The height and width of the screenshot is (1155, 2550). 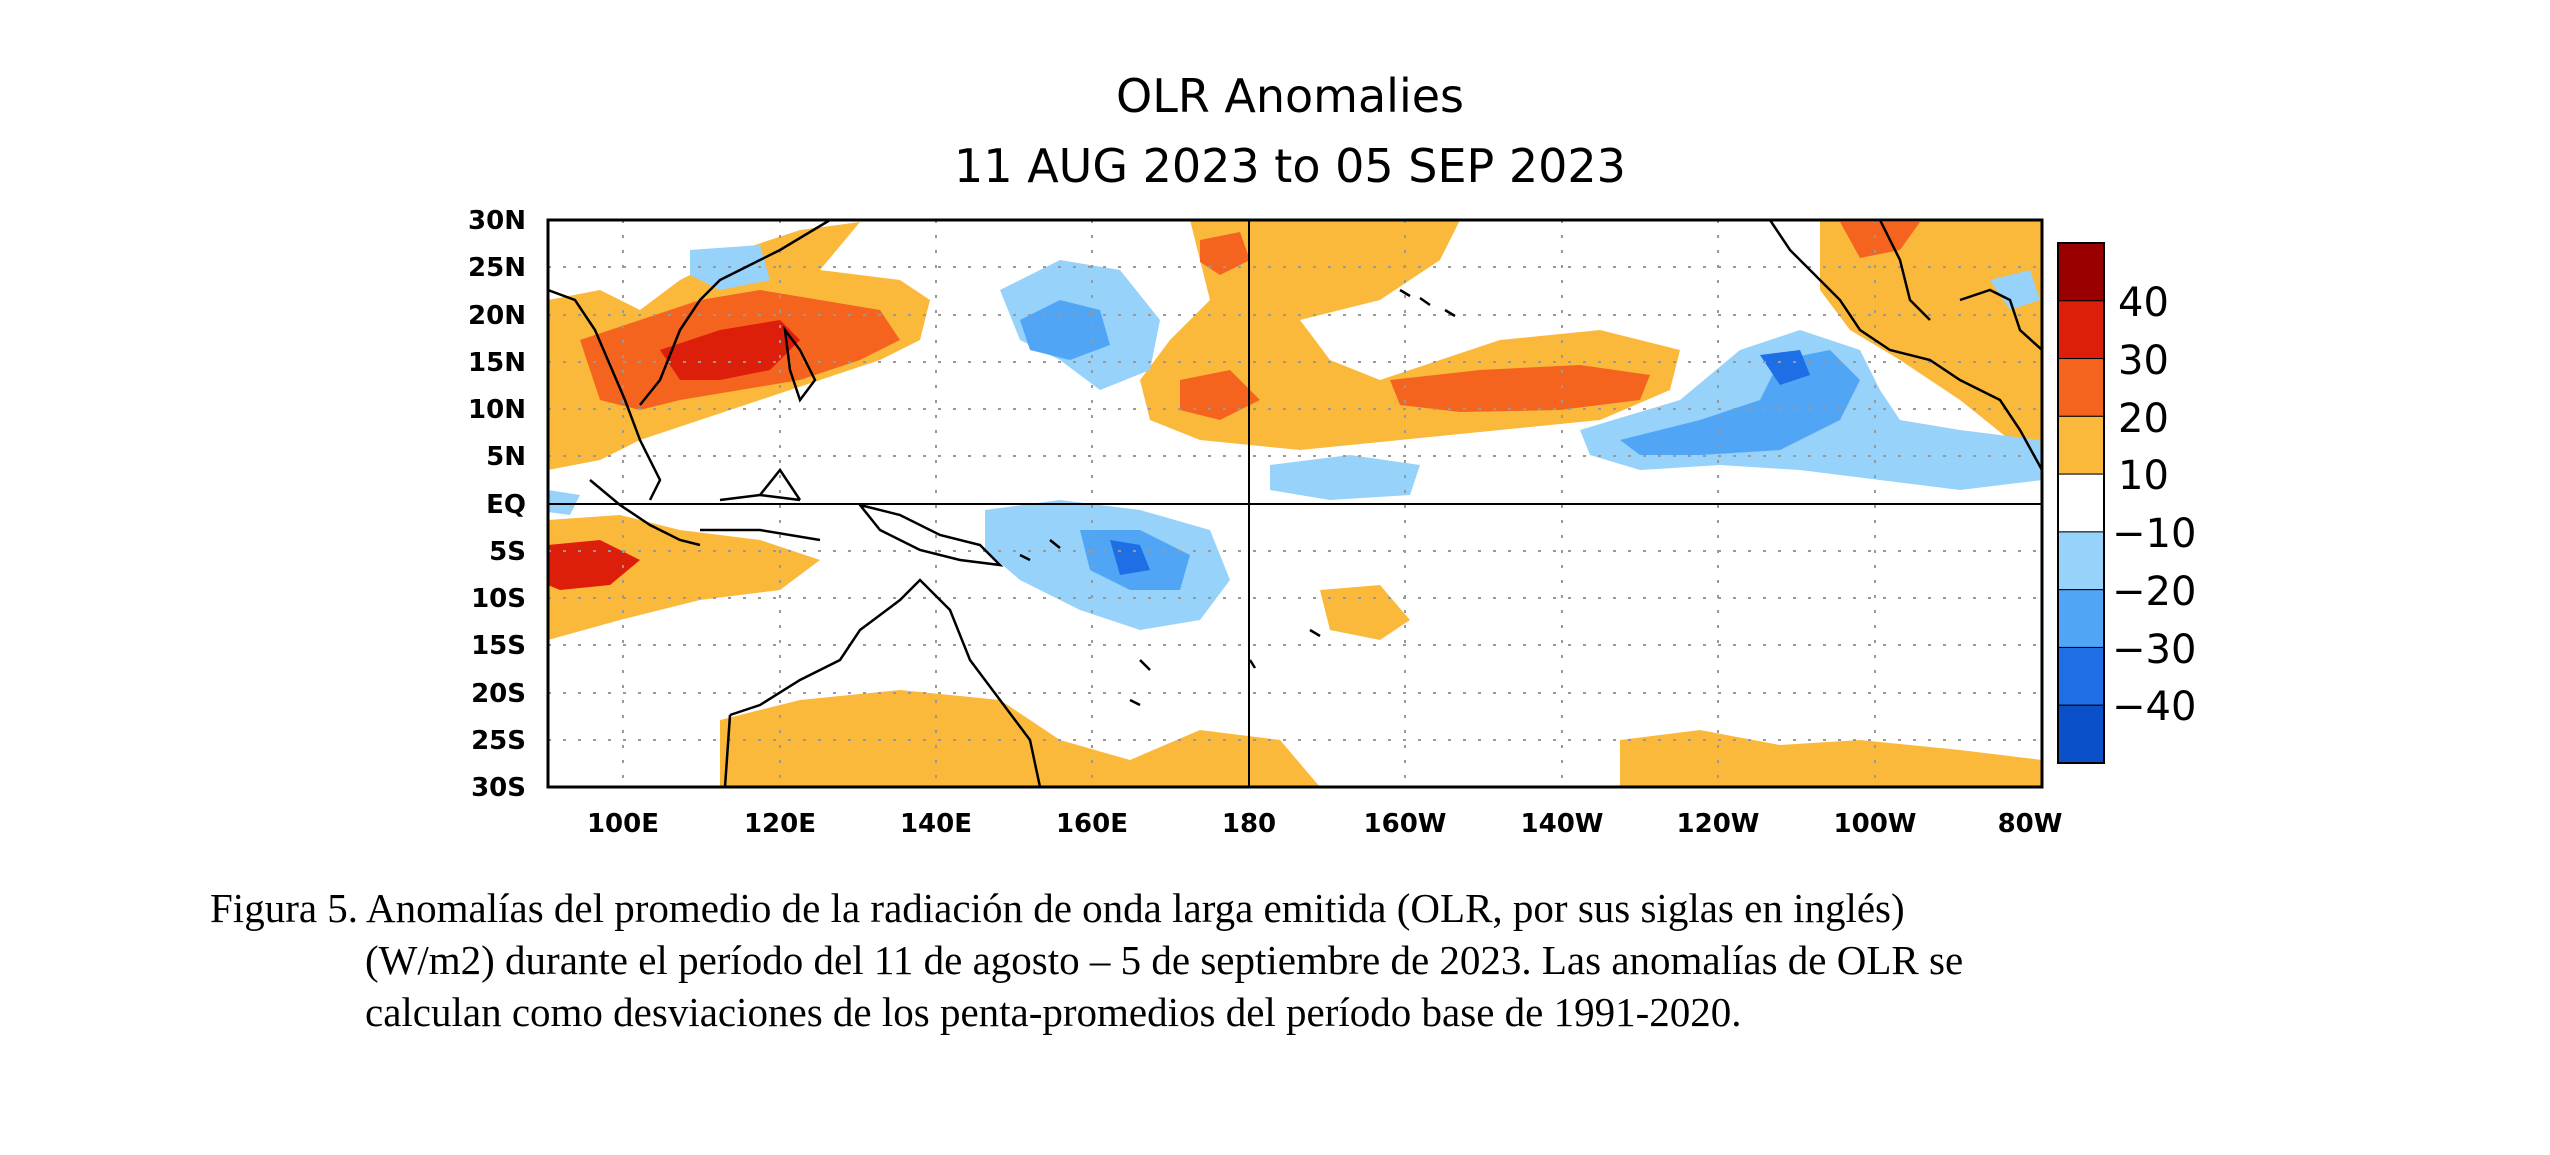 What do you see at coordinates (1020, 738) in the screenshot?
I see `anomaly-positive-southern-band` at bounding box center [1020, 738].